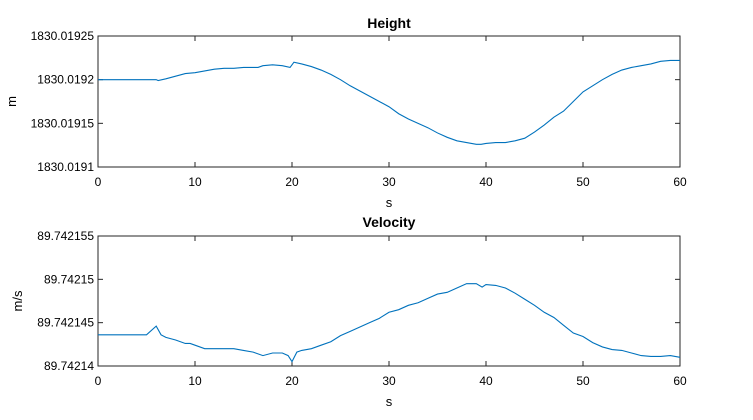 The image size is (753, 420). What do you see at coordinates (292, 381) in the screenshot?
I see `chart-2-x-tick-label: 20` at bounding box center [292, 381].